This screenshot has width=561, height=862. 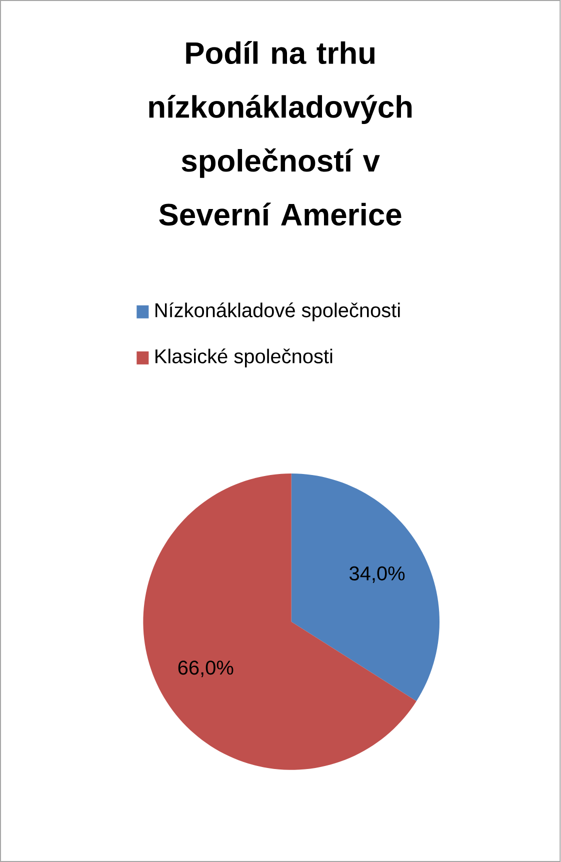 I want to click on data-label: 34,0%, so click(x=377, y=574).